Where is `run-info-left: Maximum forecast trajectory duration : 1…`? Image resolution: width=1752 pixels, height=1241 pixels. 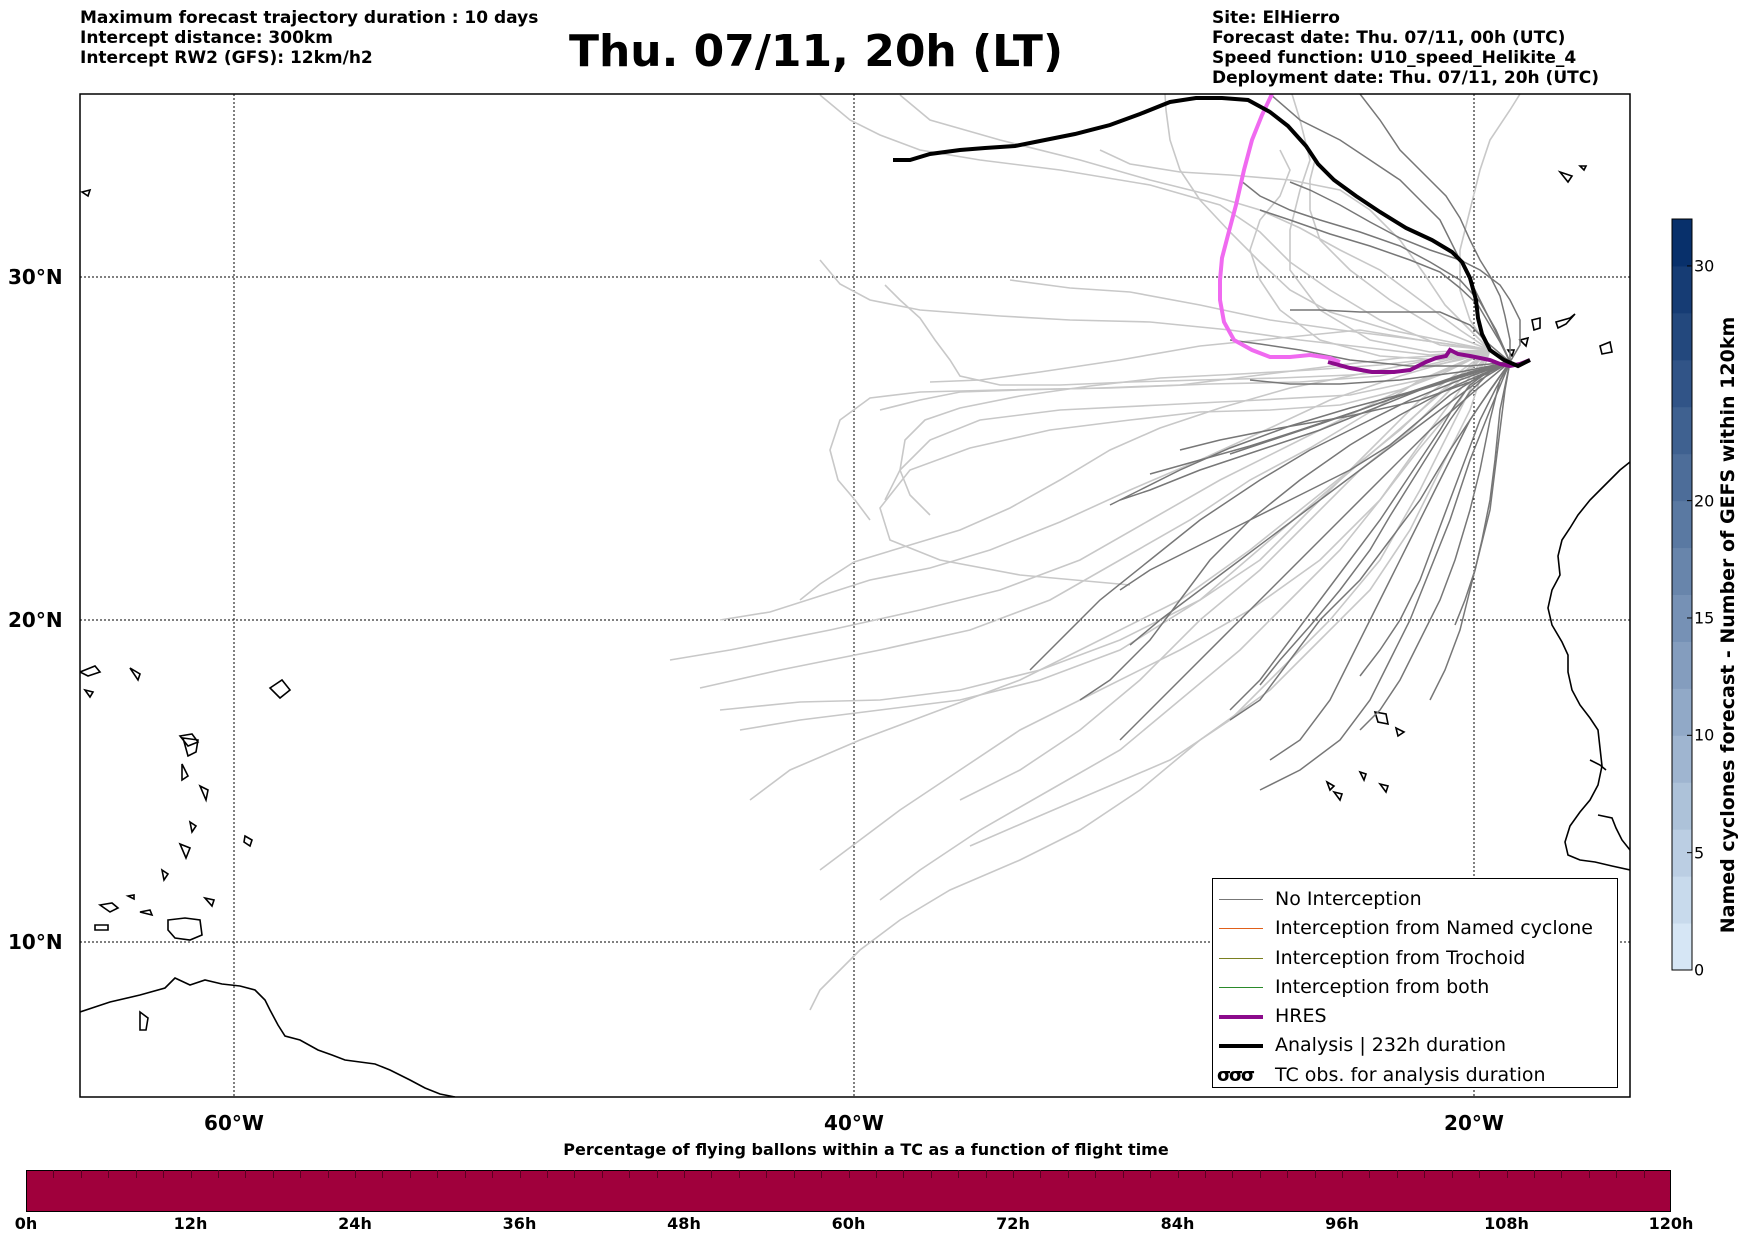
run-info-left: Maximum forecast trajectory duration : 1… is located at coordinates (309, 38).